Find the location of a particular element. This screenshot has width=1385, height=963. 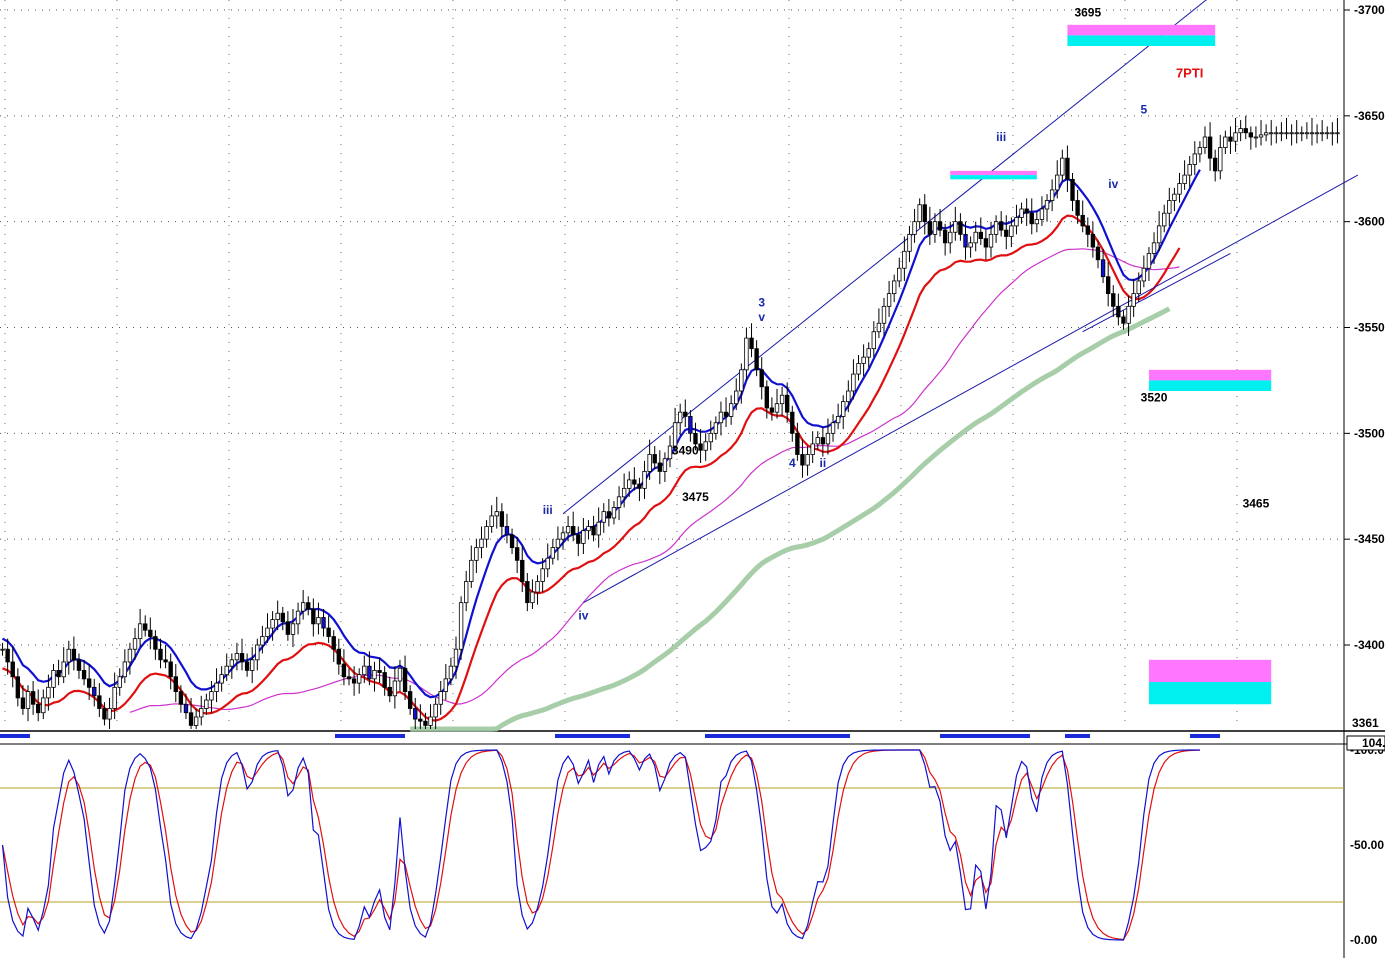

price-label: 3695 is located at coordinates (1087, 12).